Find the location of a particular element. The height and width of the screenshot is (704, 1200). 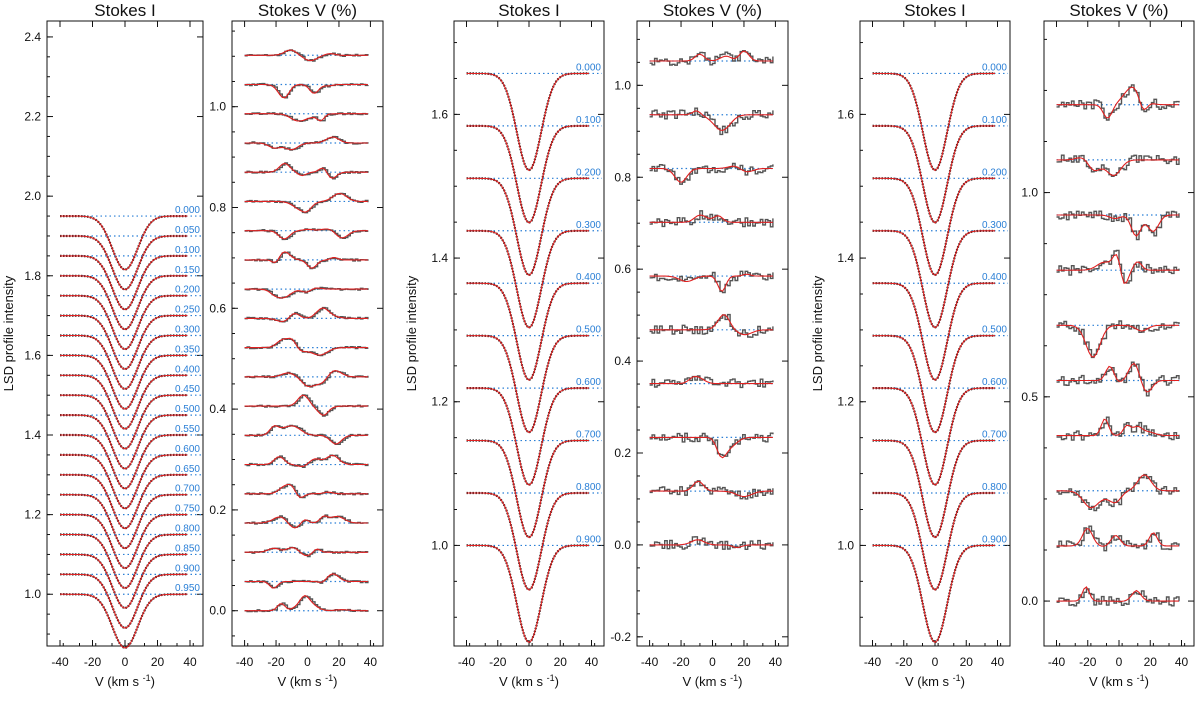

phase-label: 0.550 is located at coordinates (187, 429).